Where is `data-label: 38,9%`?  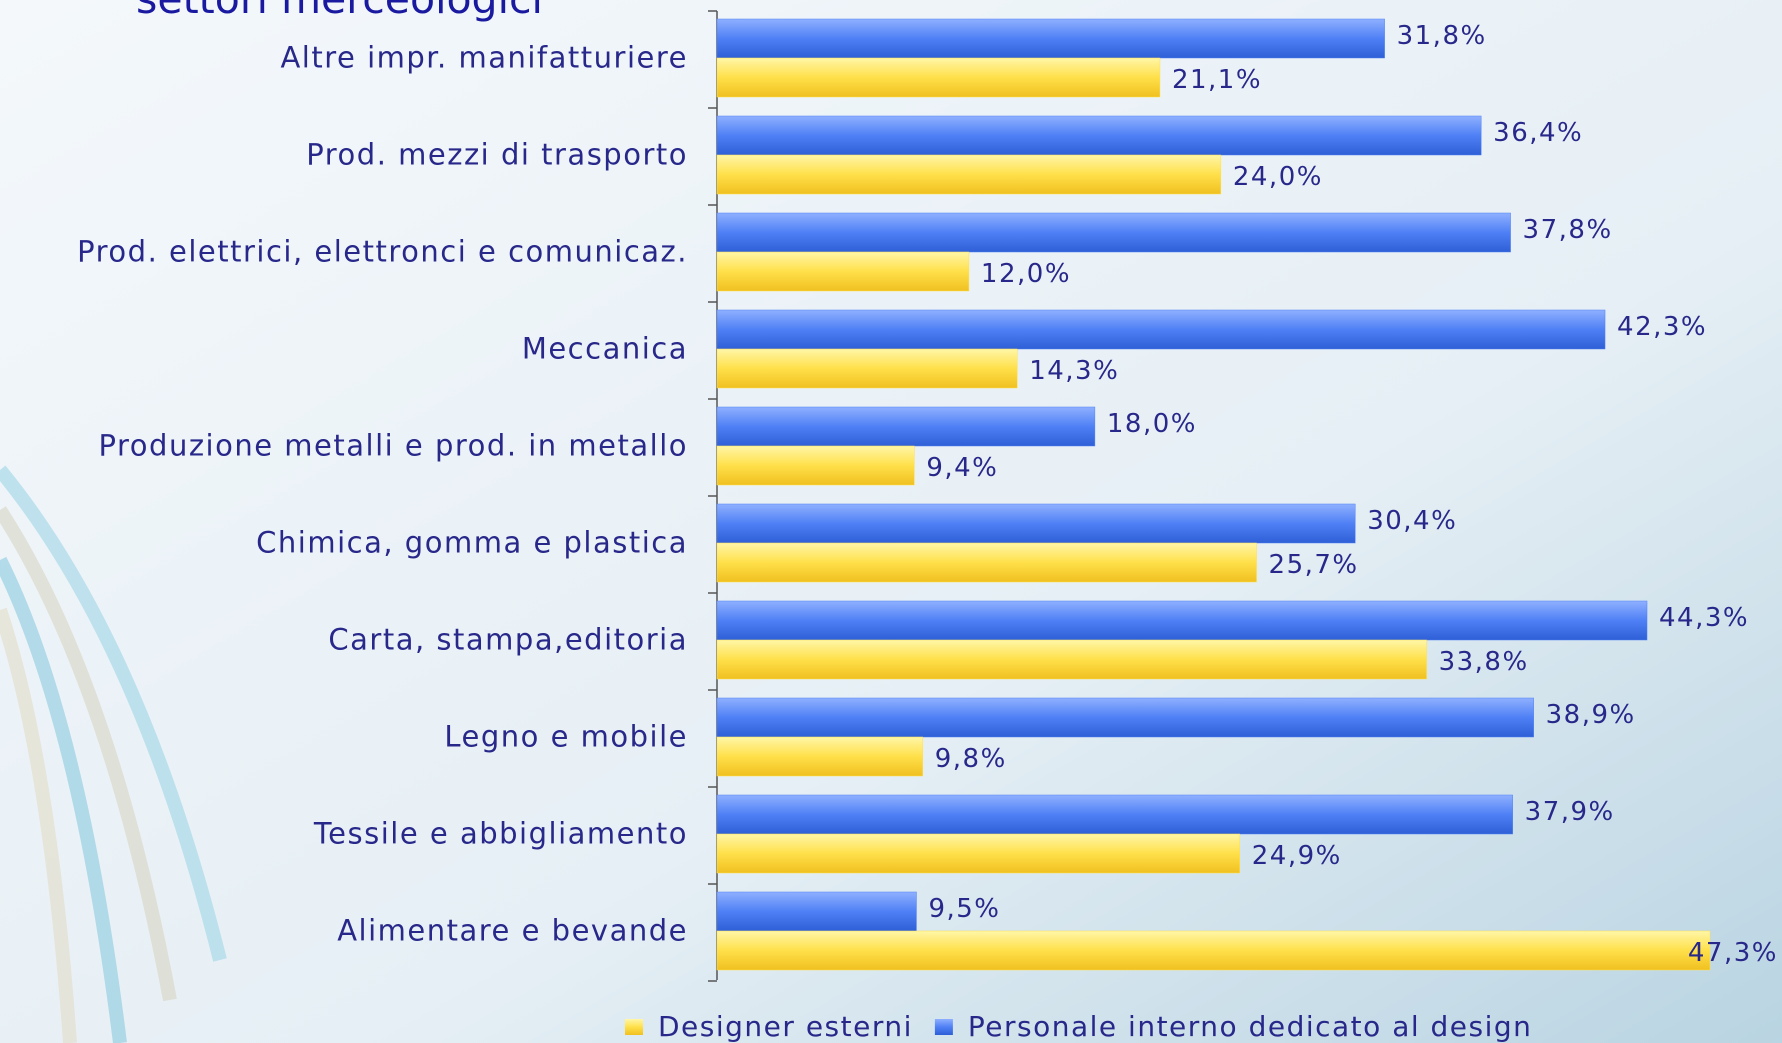 data-label: 38,9% is located at coordinates (1591, 715).